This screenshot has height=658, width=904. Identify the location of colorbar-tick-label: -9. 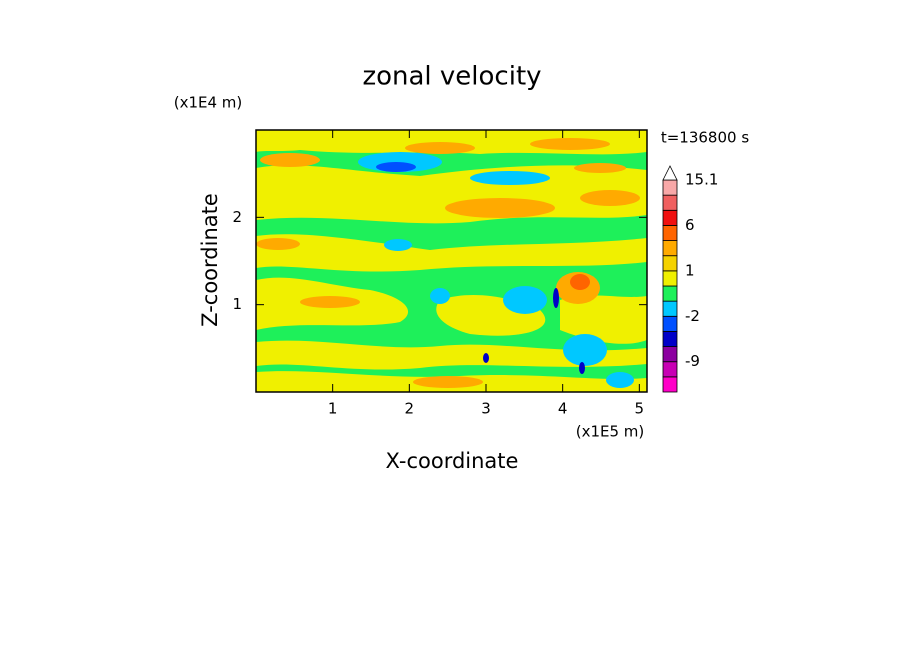
(692, 361).